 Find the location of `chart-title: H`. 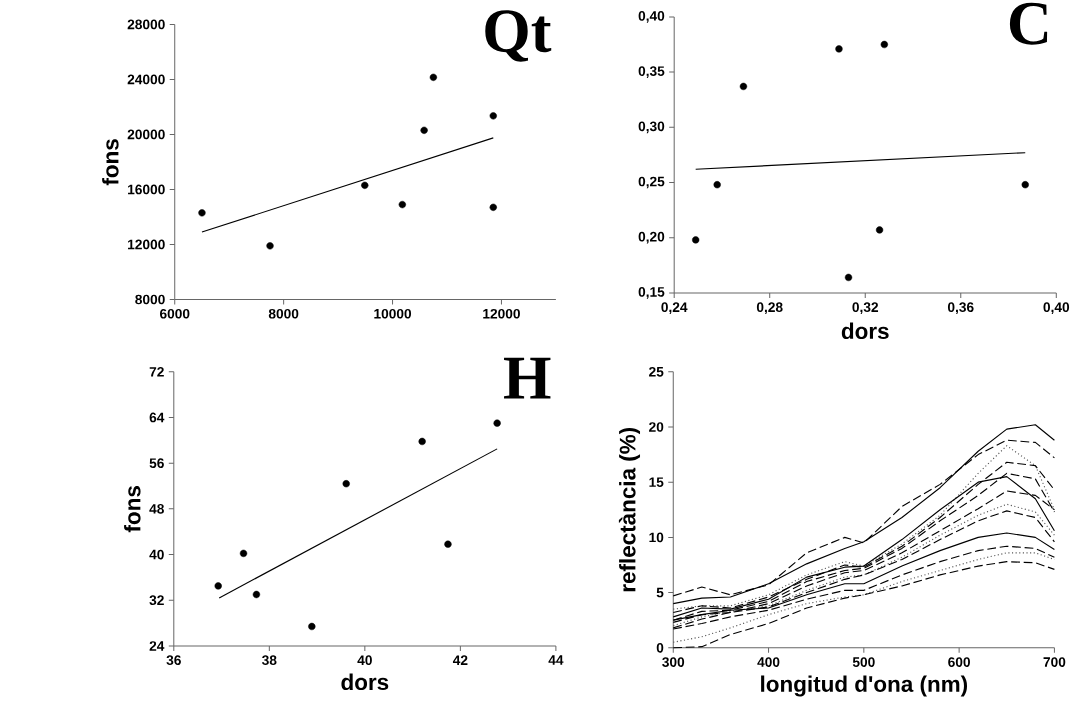

chart-title: H is located at coordinates (527, 378).